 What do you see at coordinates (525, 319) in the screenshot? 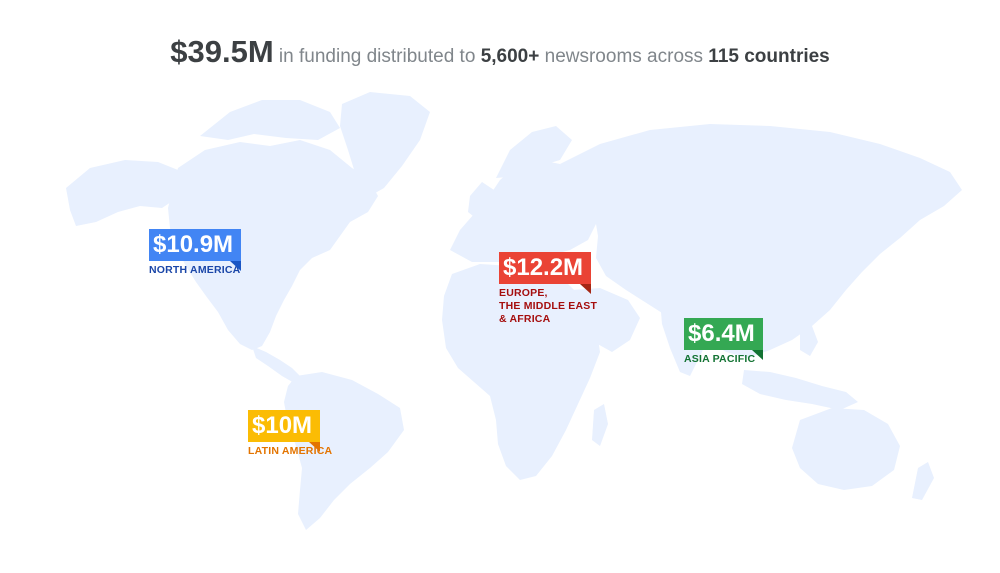
I see `region-label-emea-line-3: & AFRICA` at bounding box center [525, 319].